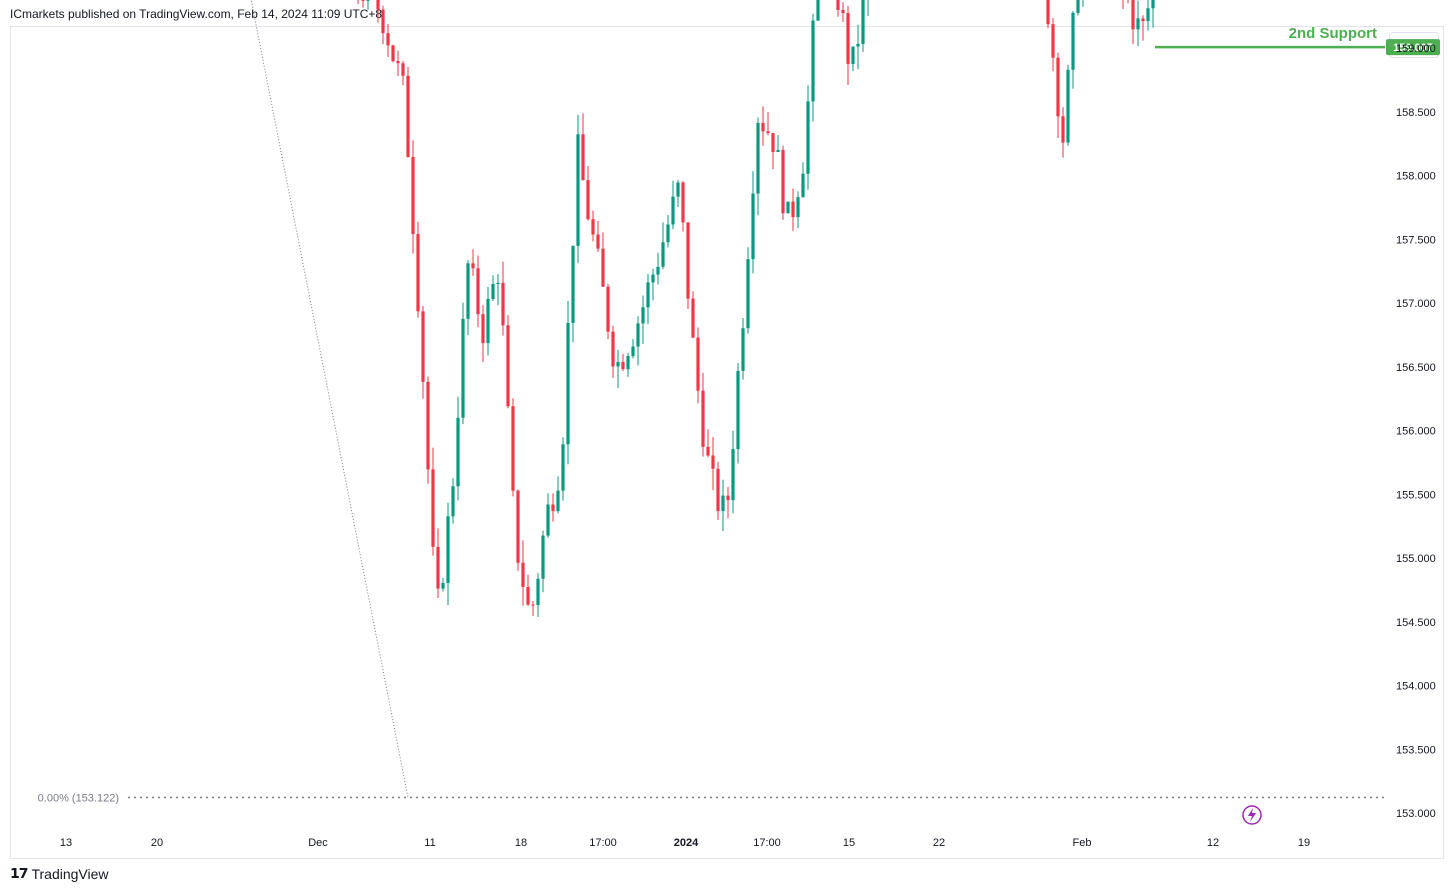 This screenshot has height=891, width=1455. What do you see at coordinates (157, 843) in the screenshot?
I see `x-tick-label: 20` at bounding box center [157, 843].